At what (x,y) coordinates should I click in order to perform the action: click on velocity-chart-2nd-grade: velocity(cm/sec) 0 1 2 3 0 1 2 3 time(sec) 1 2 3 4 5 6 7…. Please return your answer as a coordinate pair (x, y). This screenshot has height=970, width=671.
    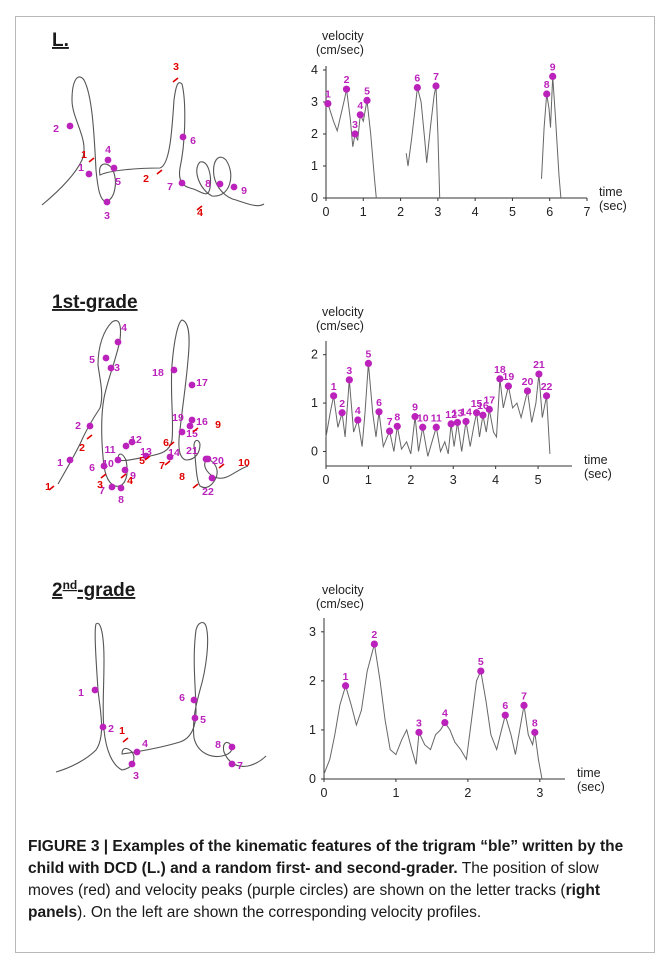
    Looking at the image, I should click on (457, 691).